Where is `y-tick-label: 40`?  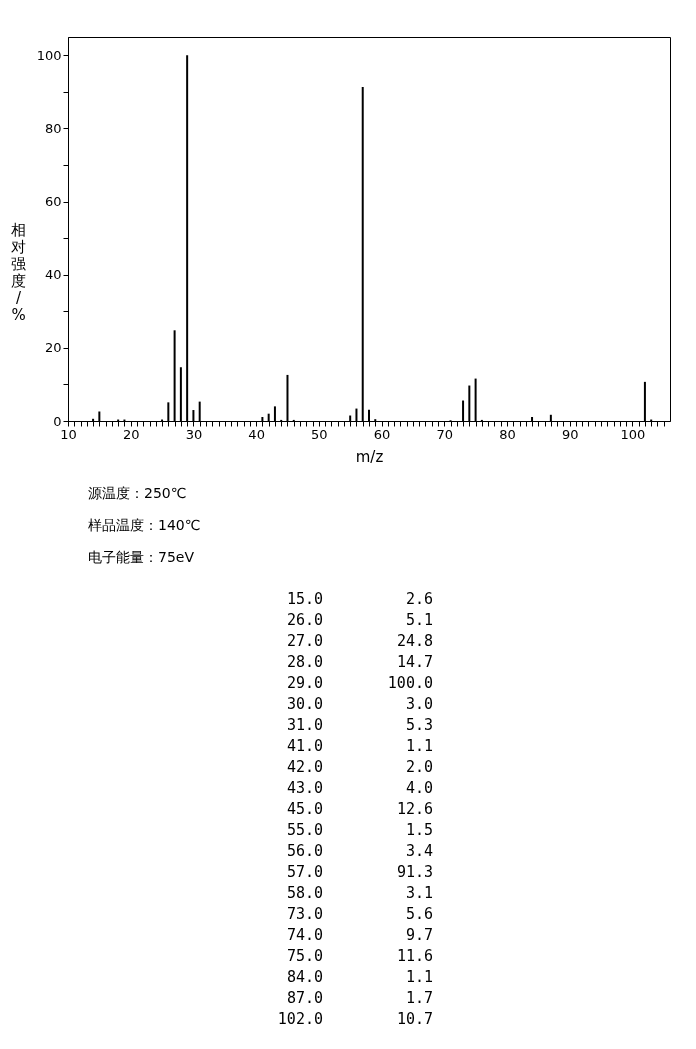
y-tick-label: 40 is located at coordinates (53, 275).